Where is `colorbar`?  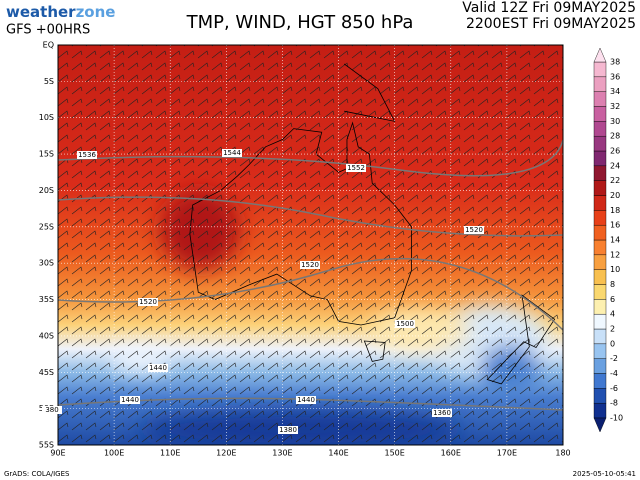 colorbar is located at coordinates (600, 240).